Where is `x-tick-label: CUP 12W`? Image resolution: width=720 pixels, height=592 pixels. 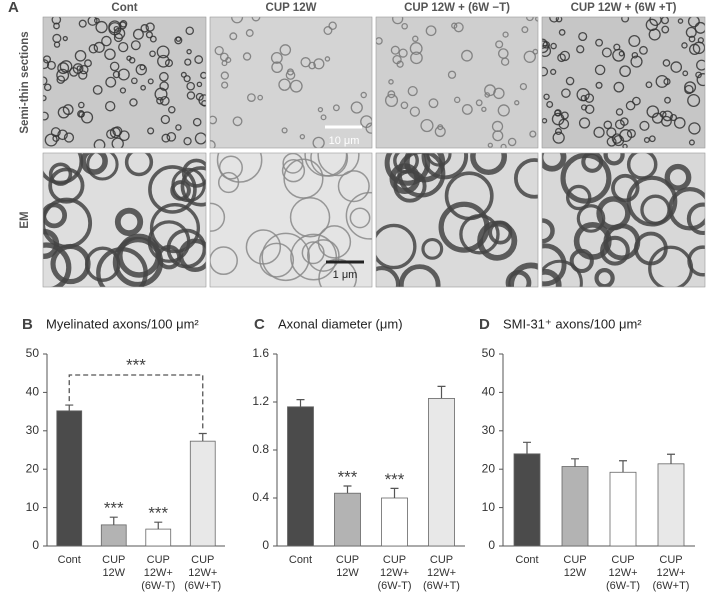 x-tick-label: CUP 12W is located at coordinates (114, 566).